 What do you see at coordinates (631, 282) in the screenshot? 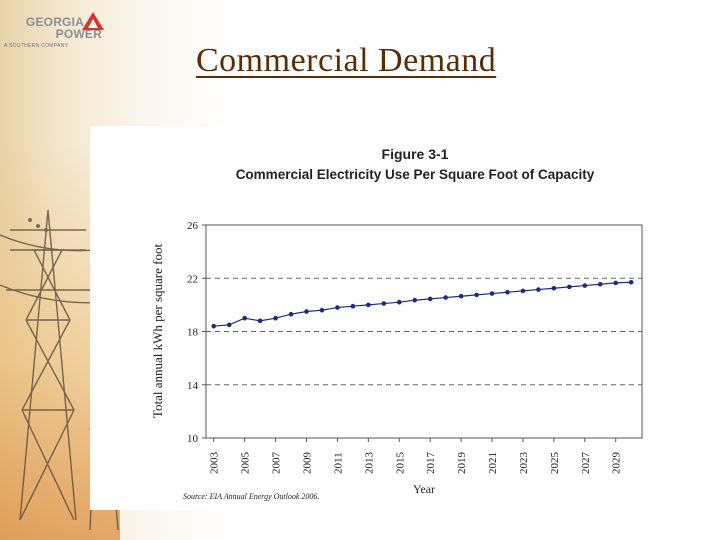
I see `data-point-2030` at bounding box center [631, 282].